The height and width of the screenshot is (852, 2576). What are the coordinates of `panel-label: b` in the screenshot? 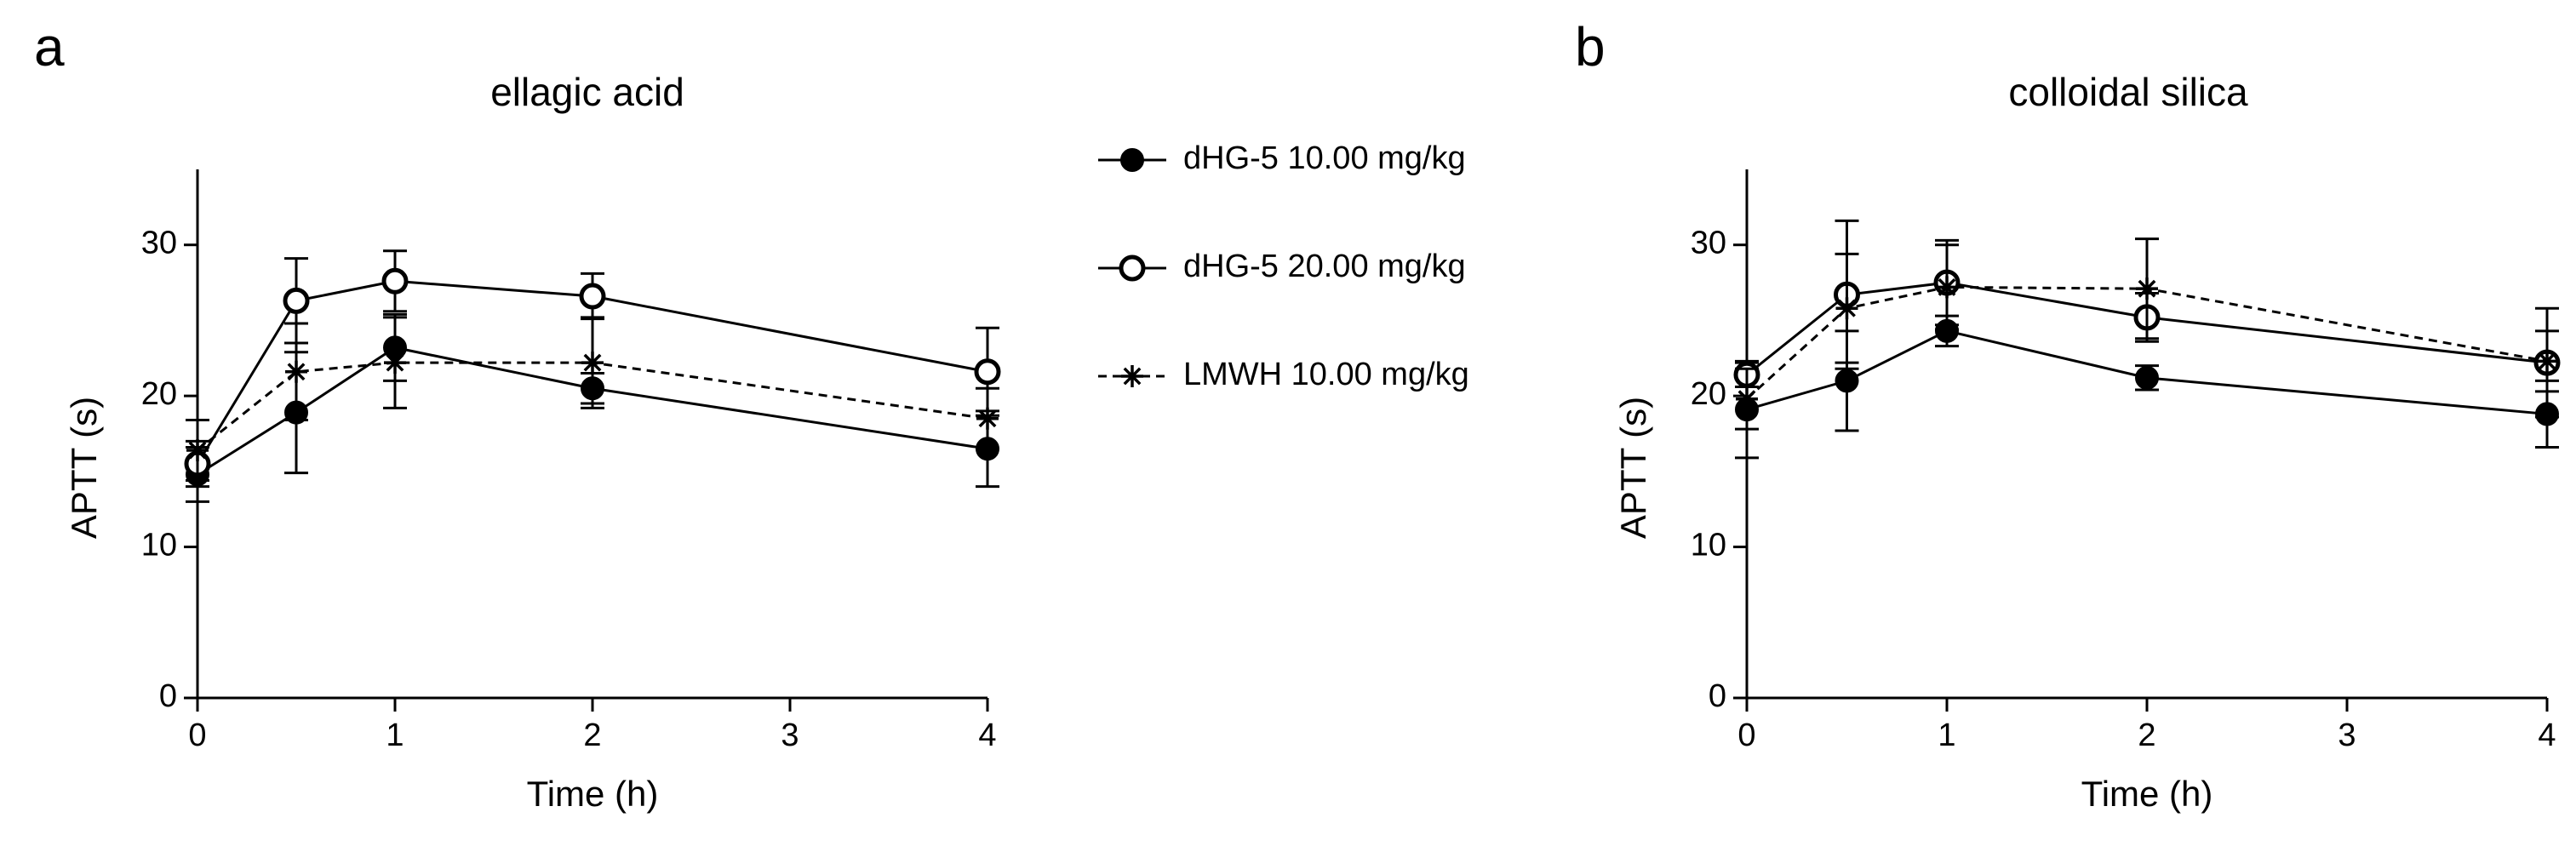 It's located at (1591, 46).